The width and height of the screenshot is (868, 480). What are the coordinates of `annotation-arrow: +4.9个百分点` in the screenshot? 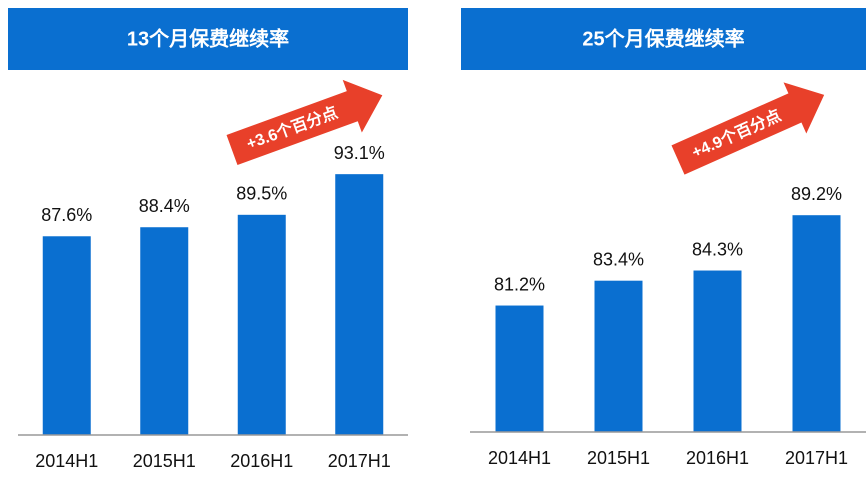 It's located at (748, 128).